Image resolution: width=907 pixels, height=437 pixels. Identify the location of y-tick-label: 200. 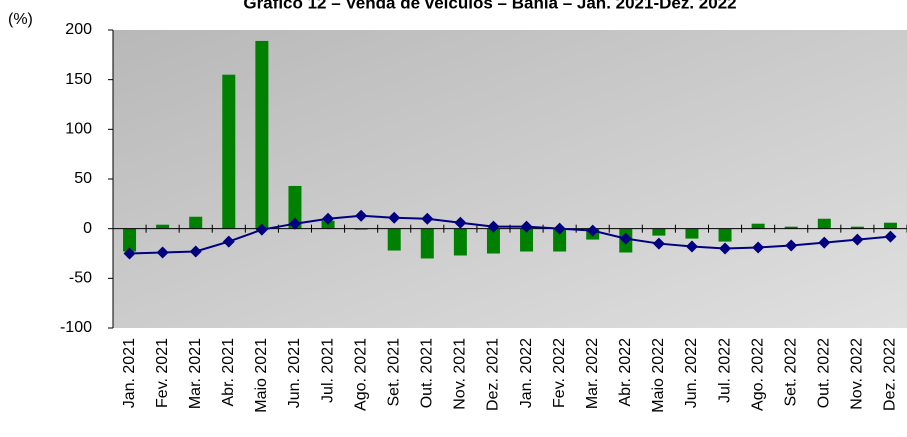
(78, 29).